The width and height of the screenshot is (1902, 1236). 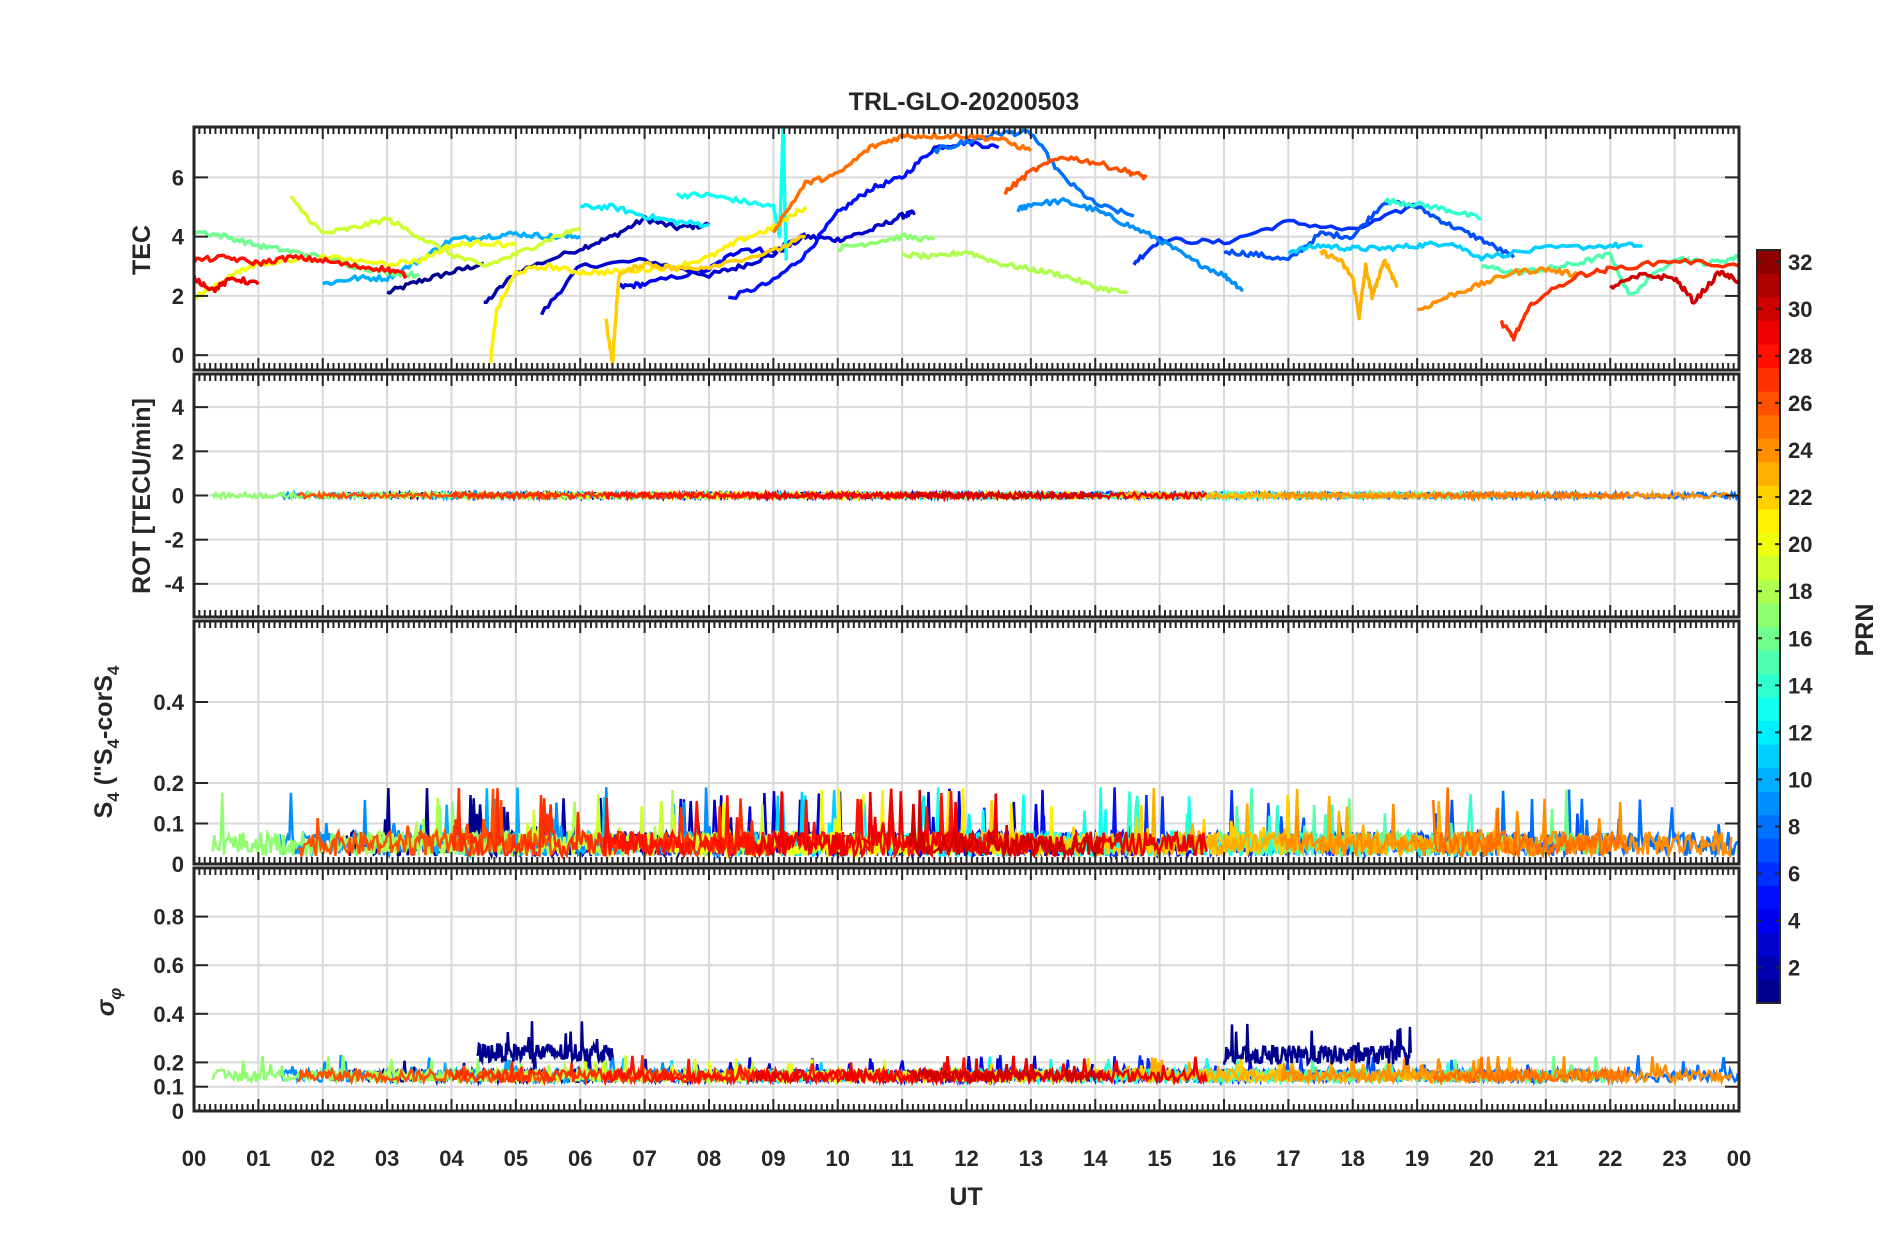 I want to click on x-tick-label: 05, so click(x=516, y=1158).